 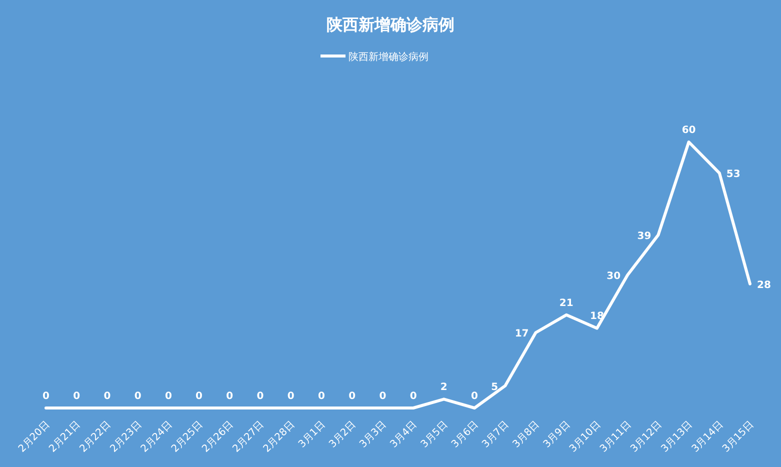 I want to click on x-tick-label: 3月2日, so click(x=342, y=434).